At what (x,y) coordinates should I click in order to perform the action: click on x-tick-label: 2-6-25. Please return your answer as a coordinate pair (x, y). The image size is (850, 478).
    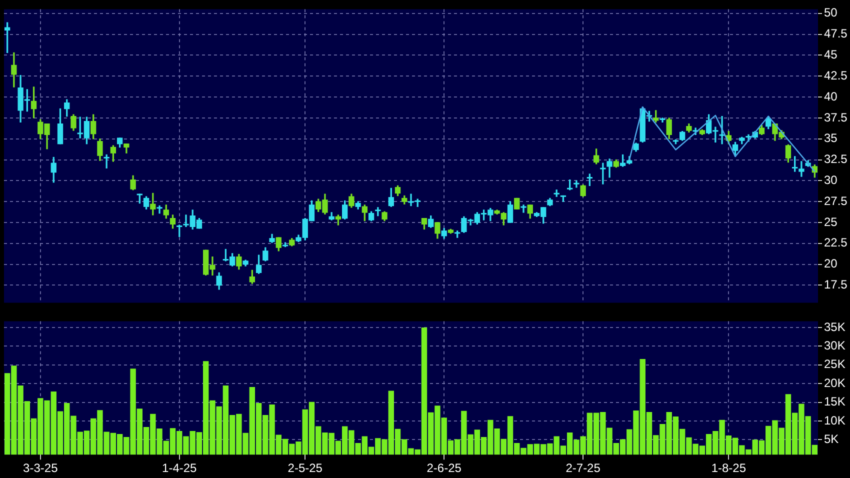
    Looking at the image, I should click on (444, 468).